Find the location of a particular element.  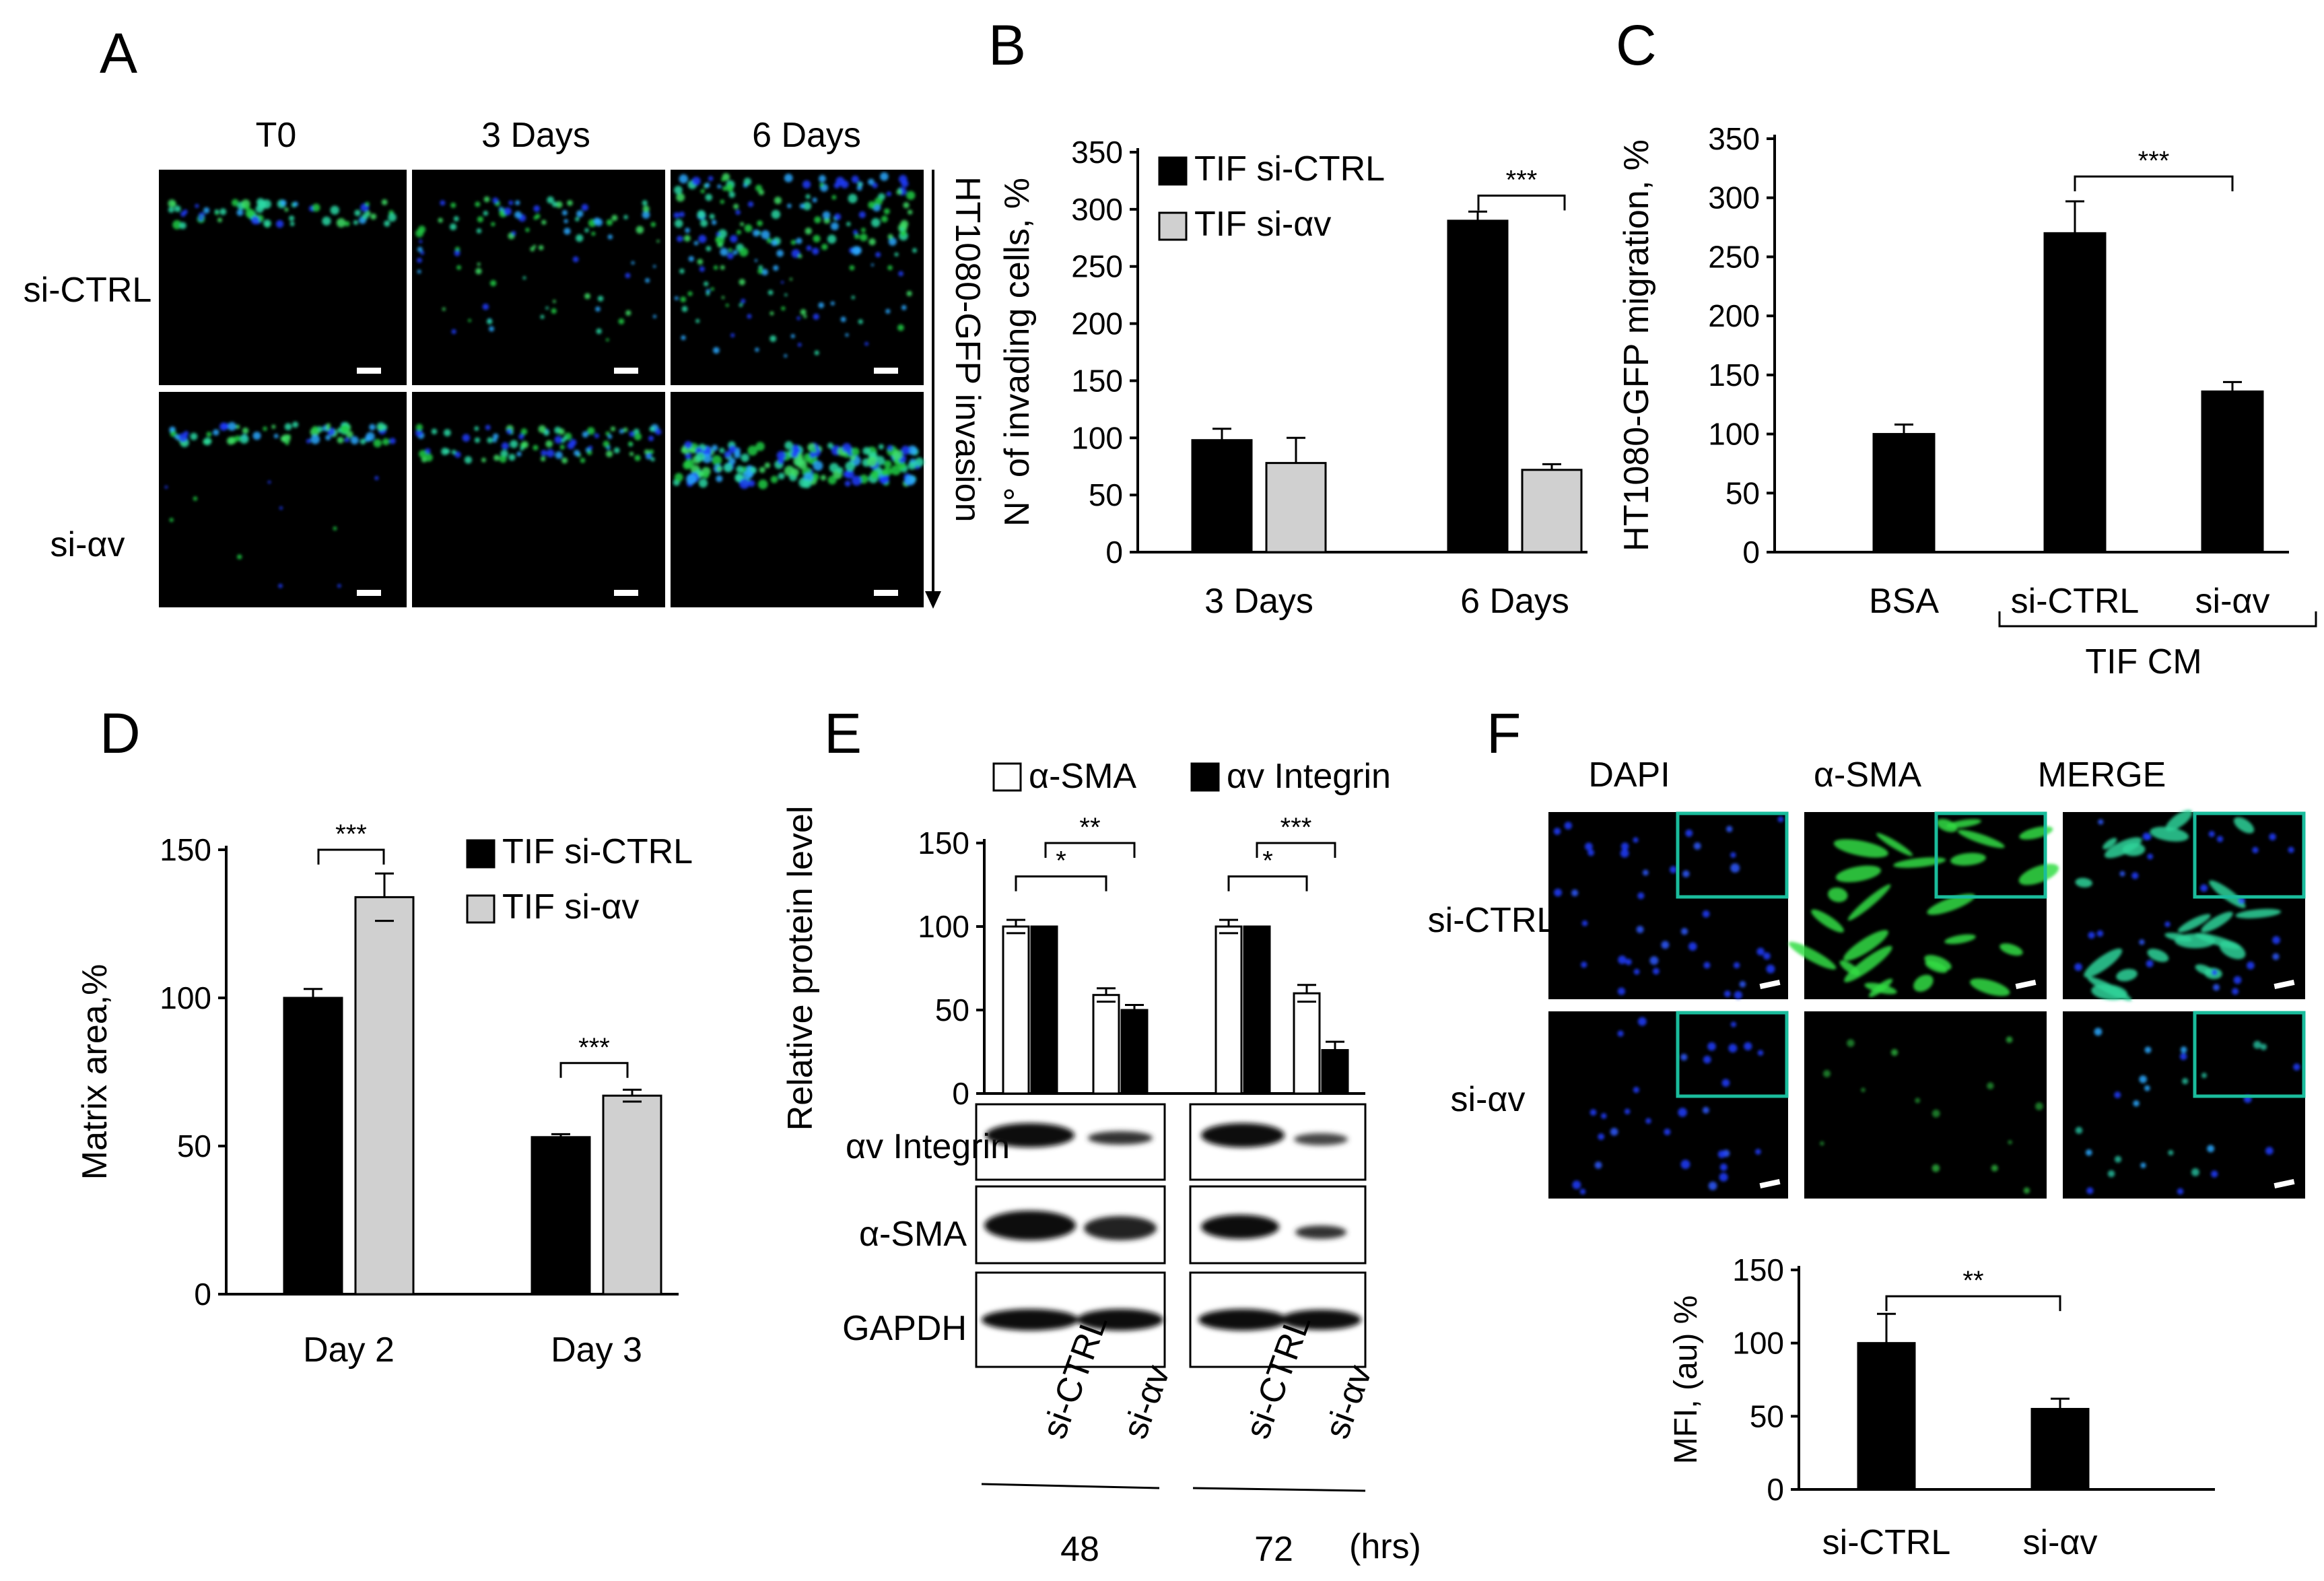

panel-label-b: B is located at coordinates (1007, 45).